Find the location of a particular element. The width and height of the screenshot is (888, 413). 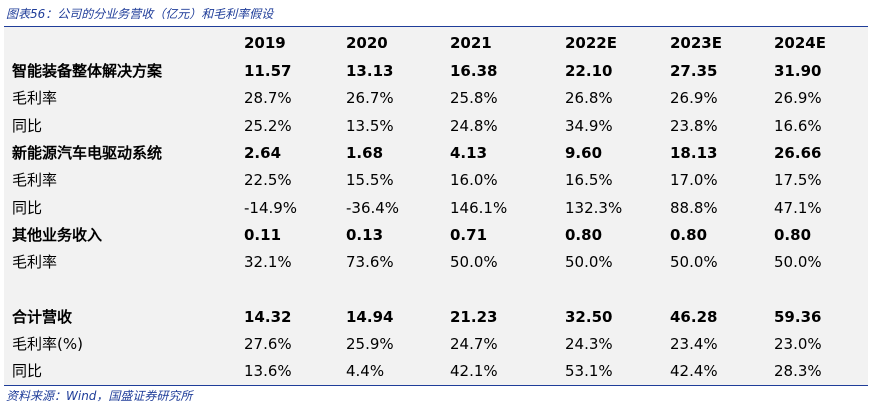

row-label: 新能源汽车电驱动系统 is located at coordinates (87, 153).